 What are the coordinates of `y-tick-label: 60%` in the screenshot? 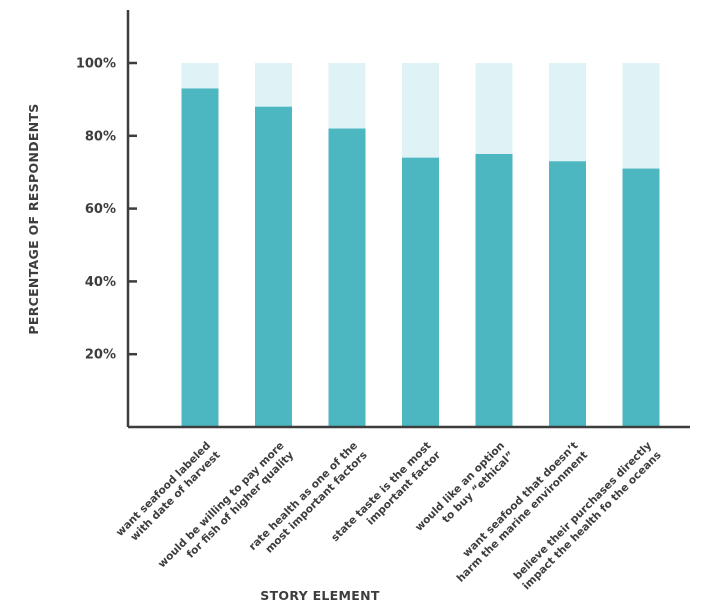 It's located at (100, 209).